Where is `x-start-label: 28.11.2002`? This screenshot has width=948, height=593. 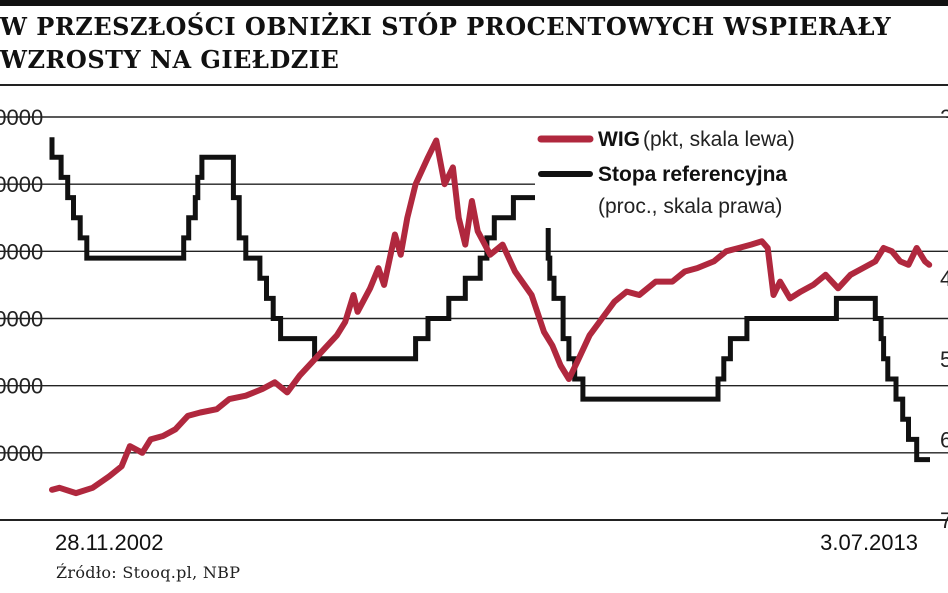 x-start-label: 28.11.2002 is located at coordinates (109, 542).